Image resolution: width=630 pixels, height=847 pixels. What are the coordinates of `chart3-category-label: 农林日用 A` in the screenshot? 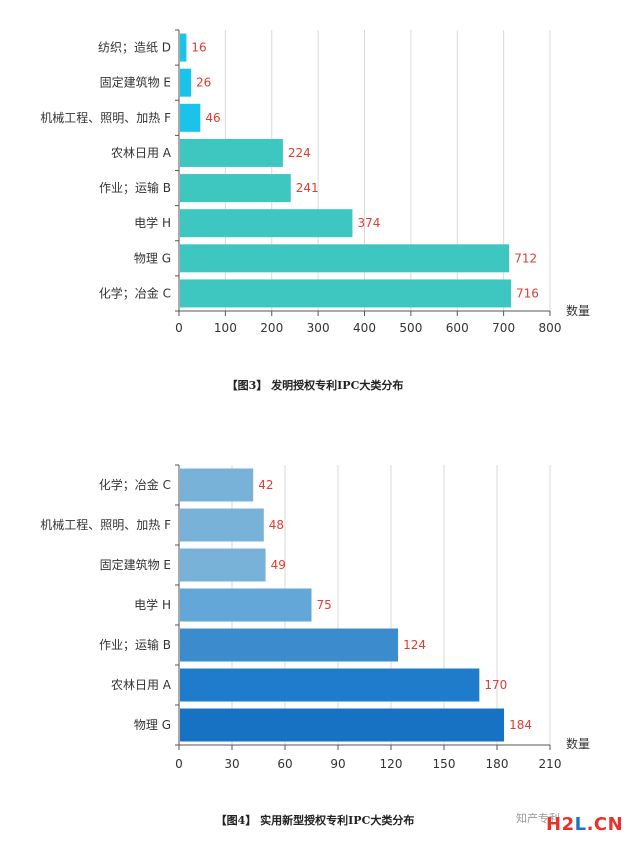 It's located at (141, 153).